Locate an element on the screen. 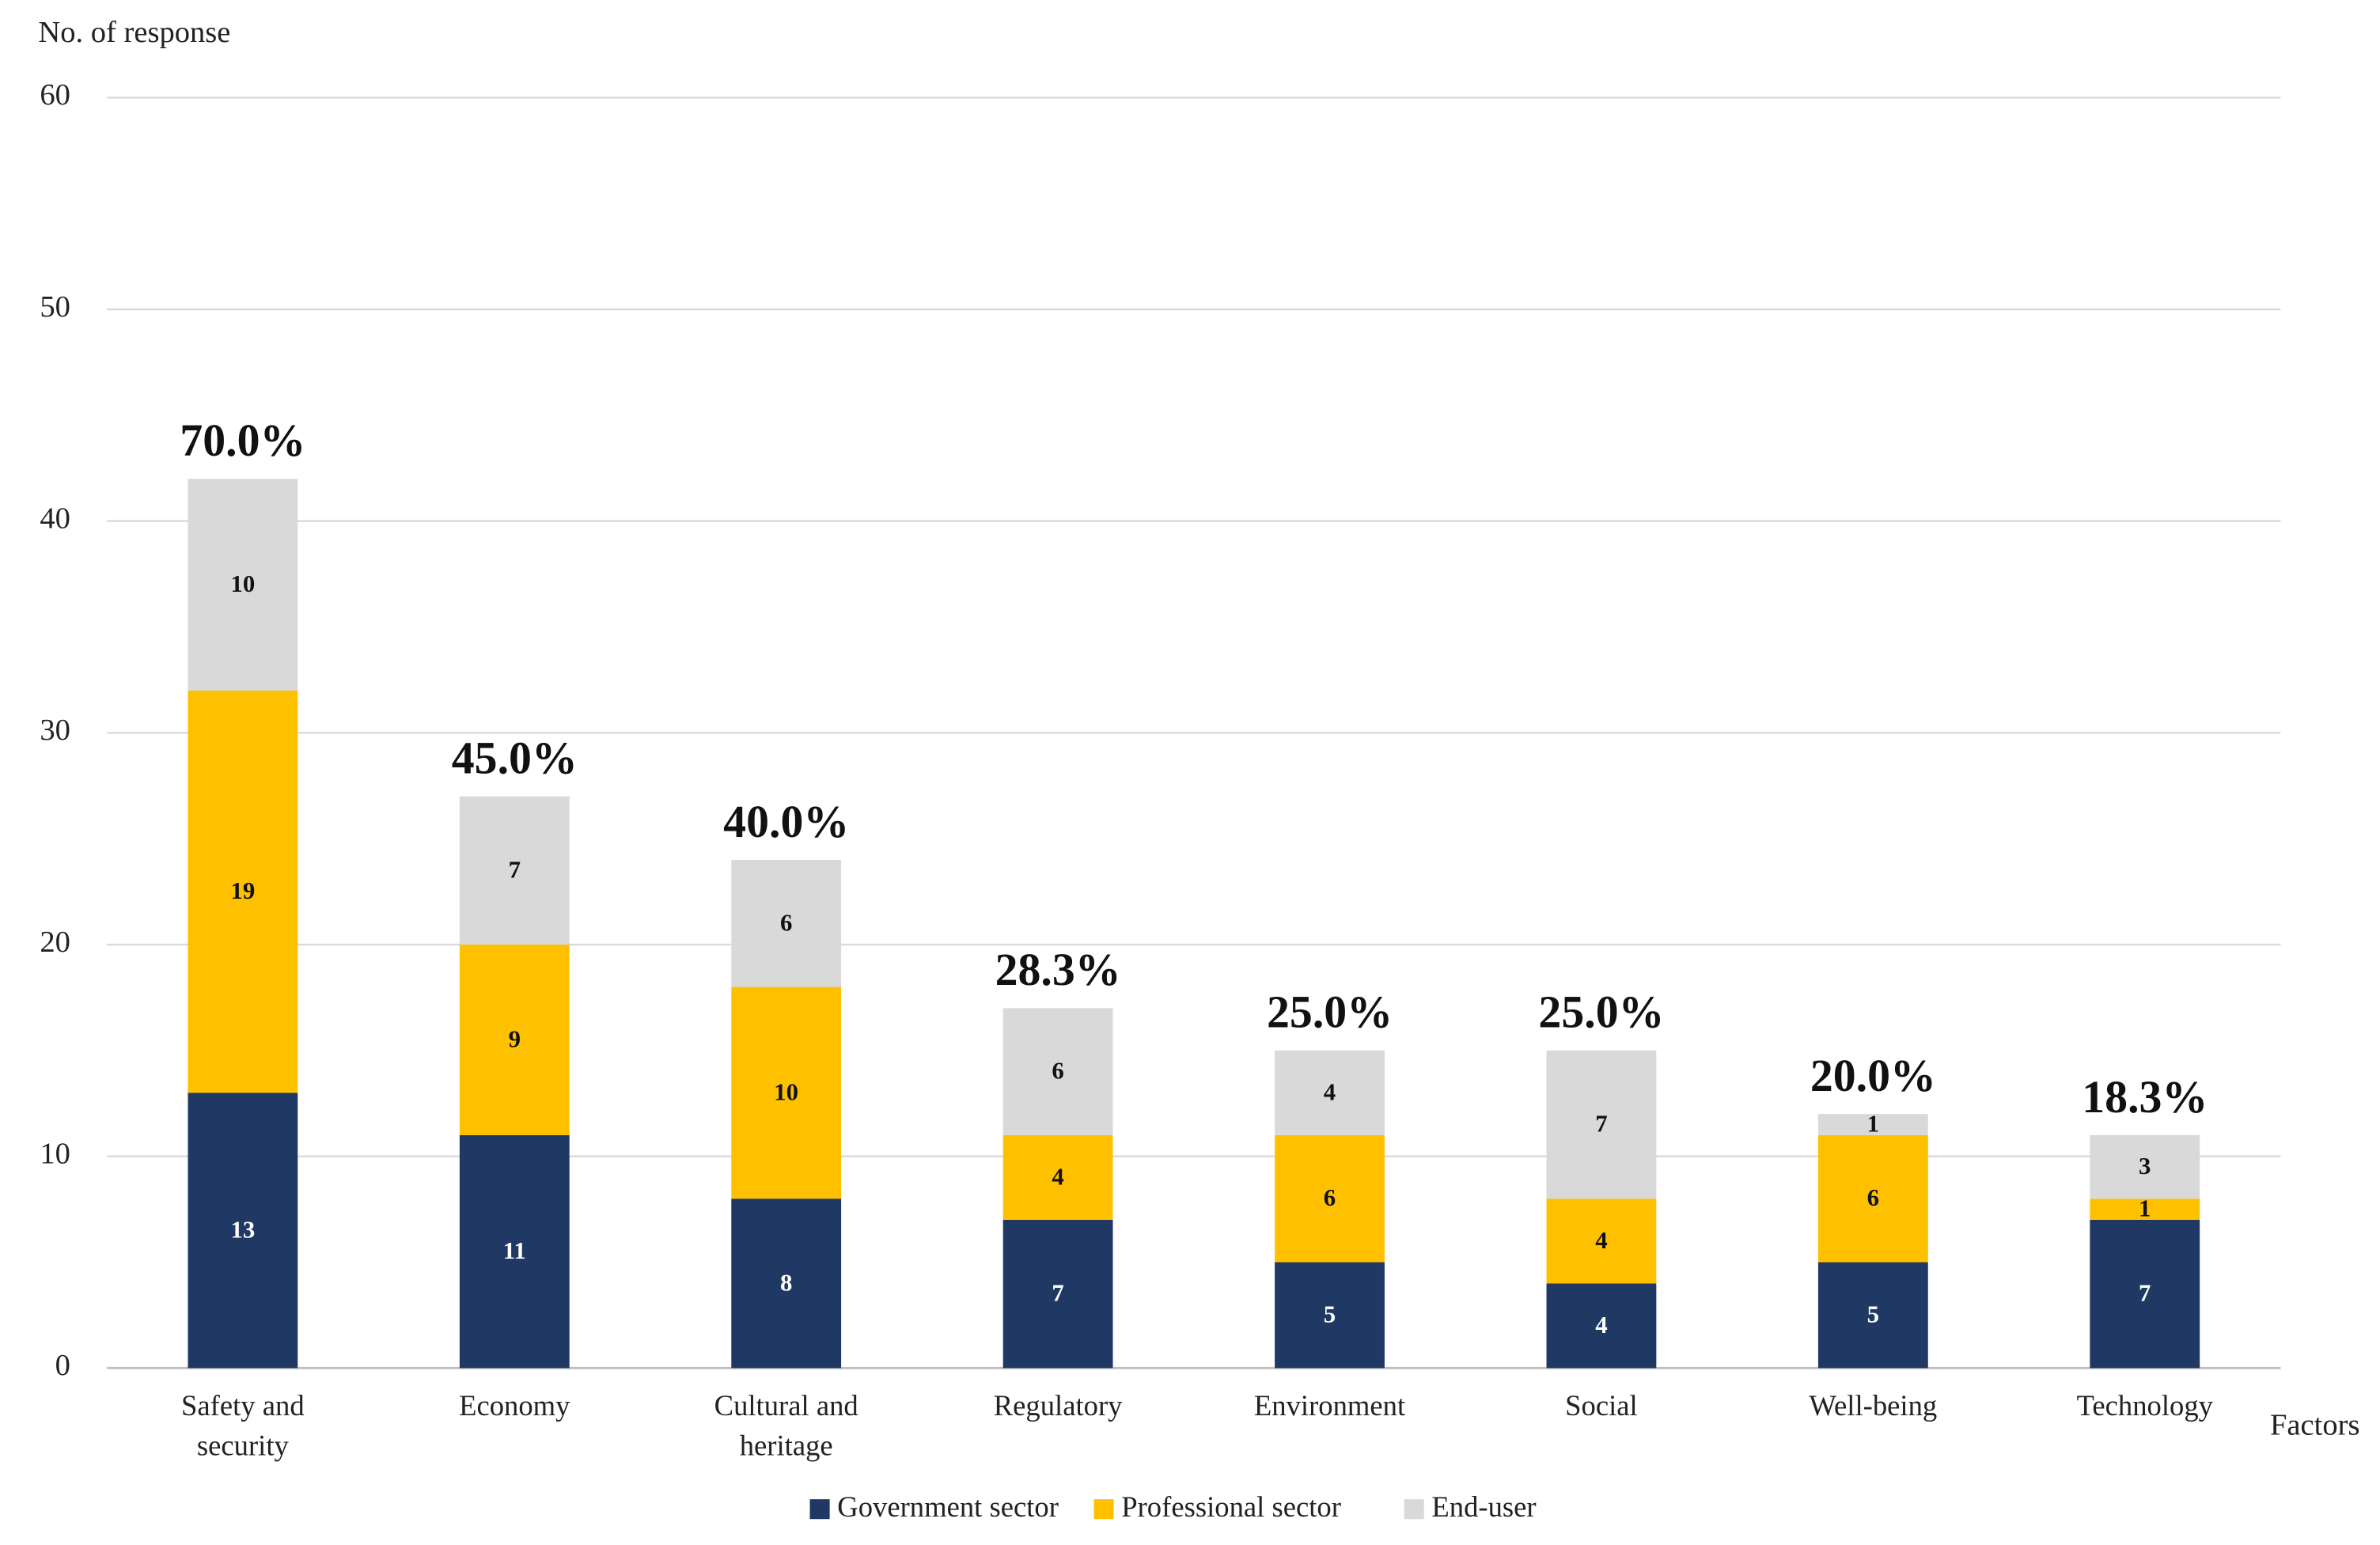  x-axis-label: Factors is located at coordinates (2314, 1424).